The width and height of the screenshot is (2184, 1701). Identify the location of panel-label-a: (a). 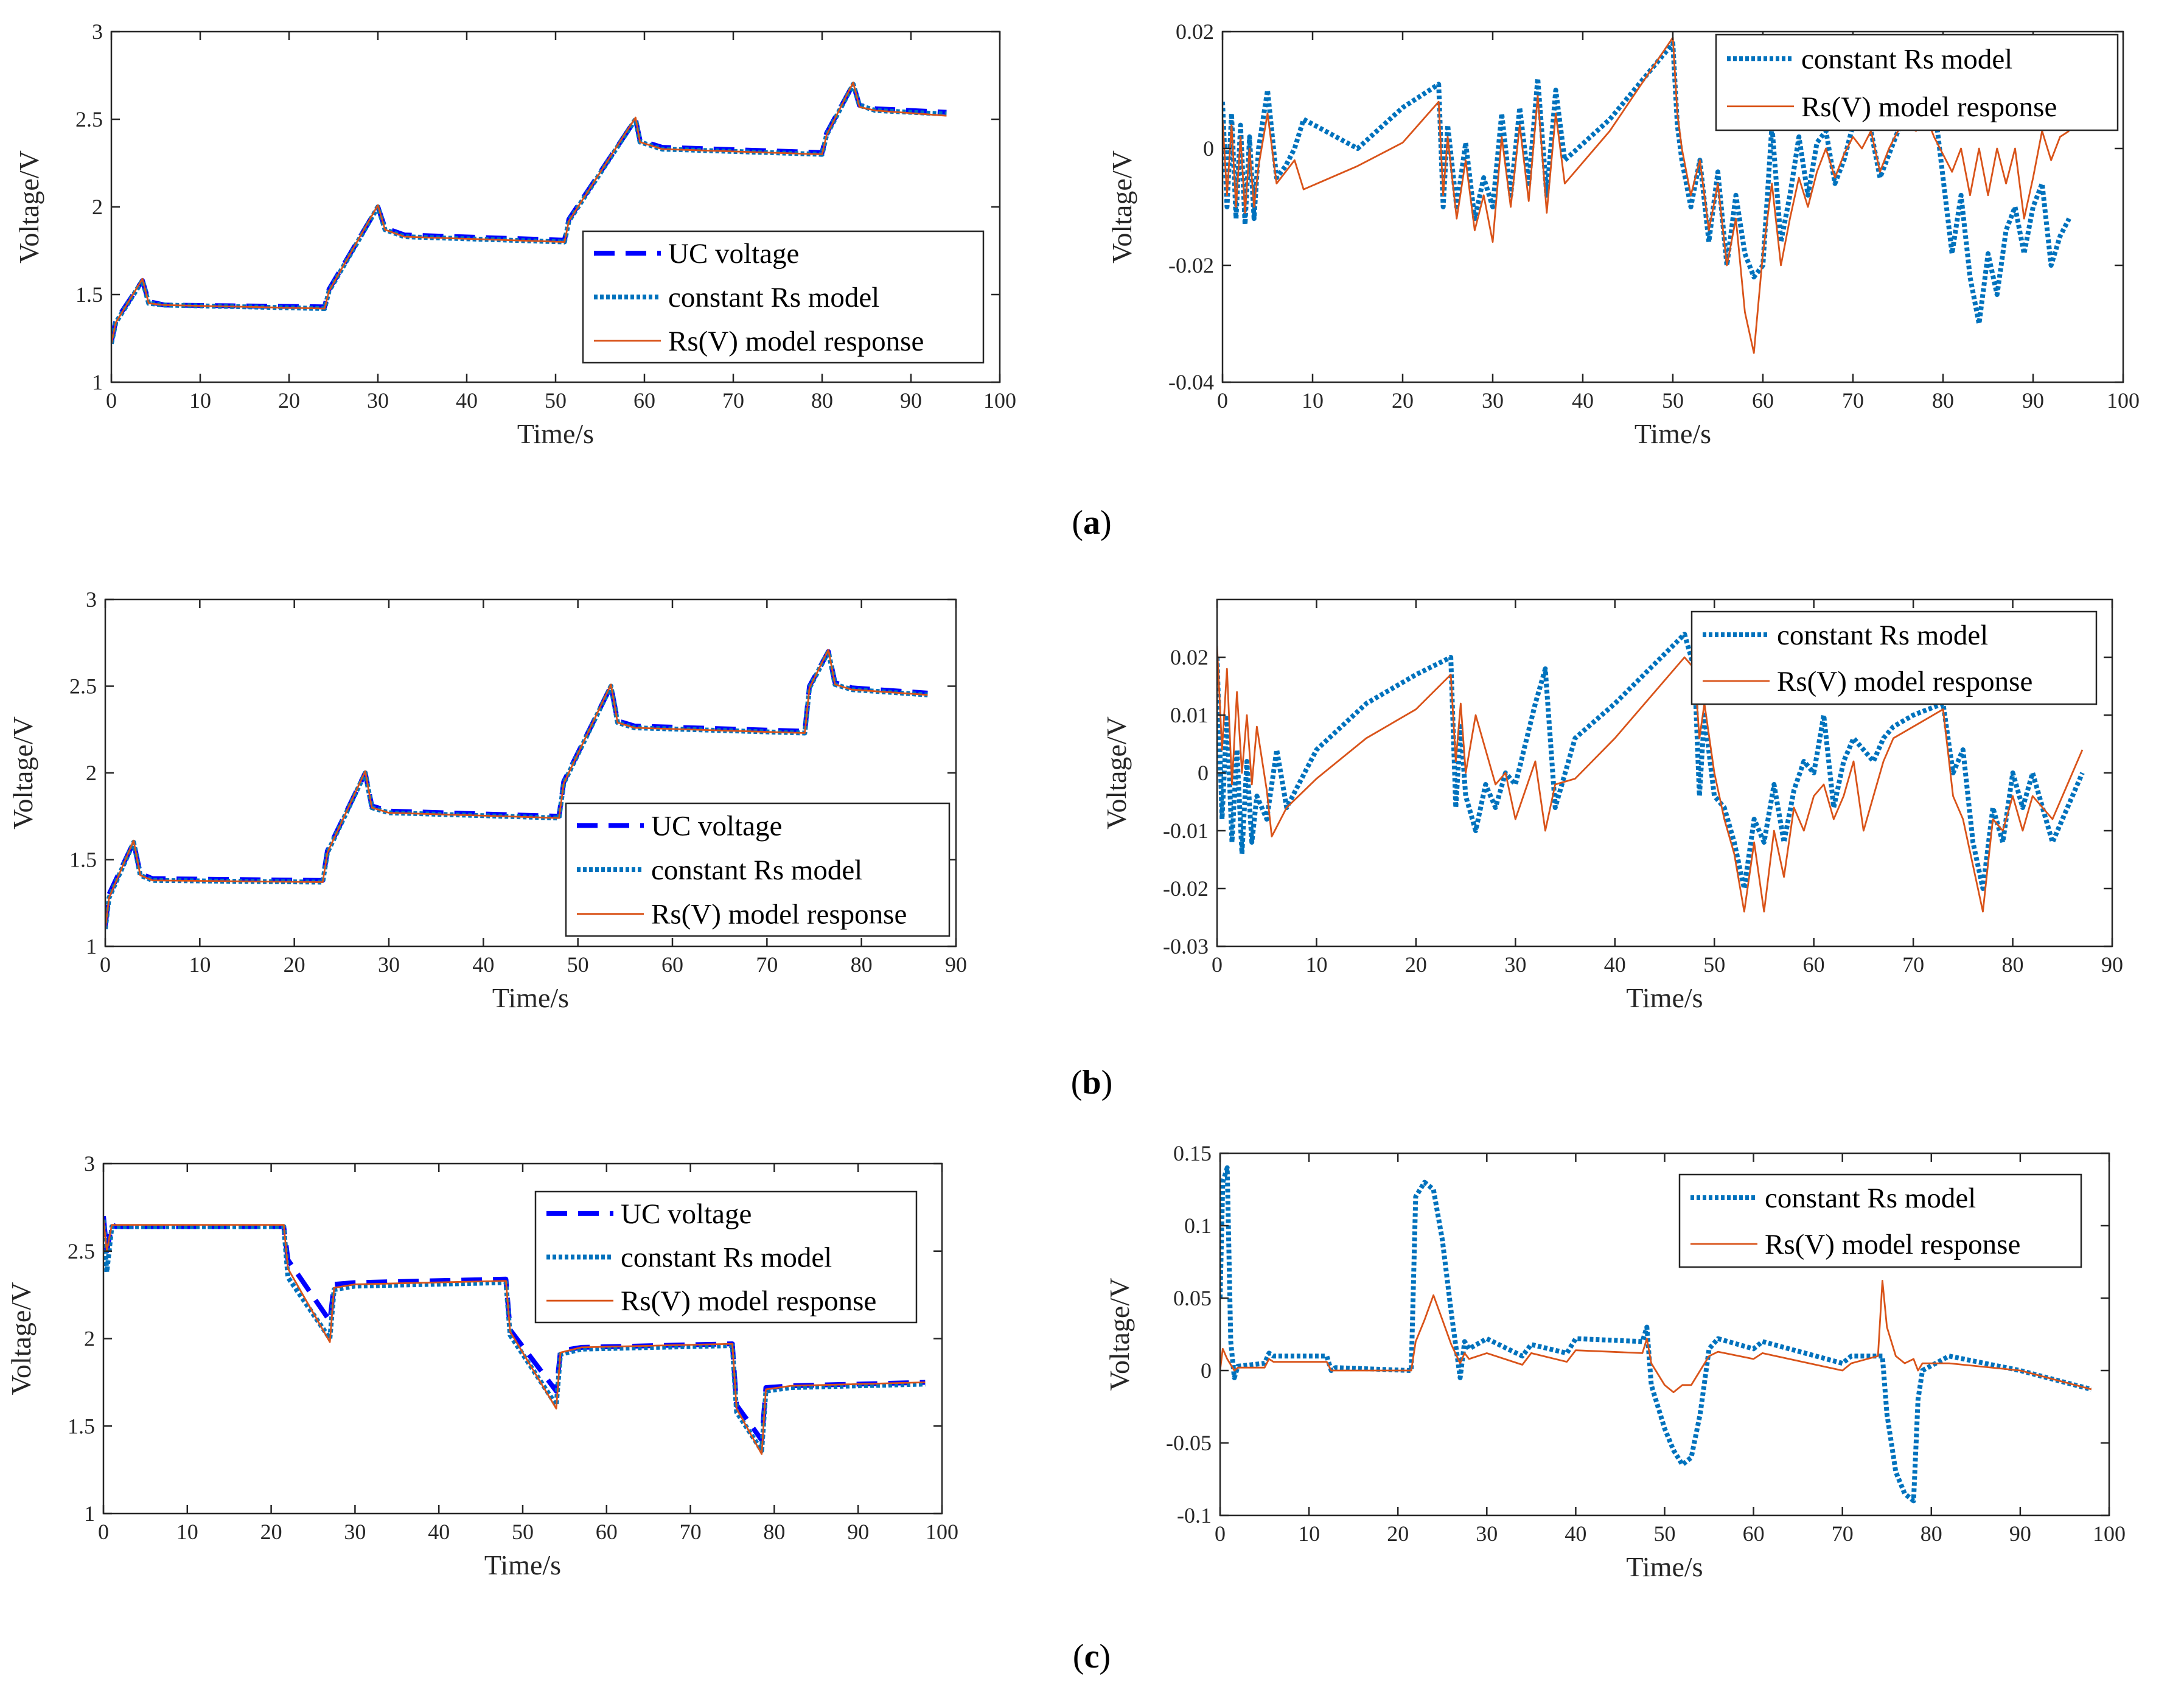
(1091, 523).